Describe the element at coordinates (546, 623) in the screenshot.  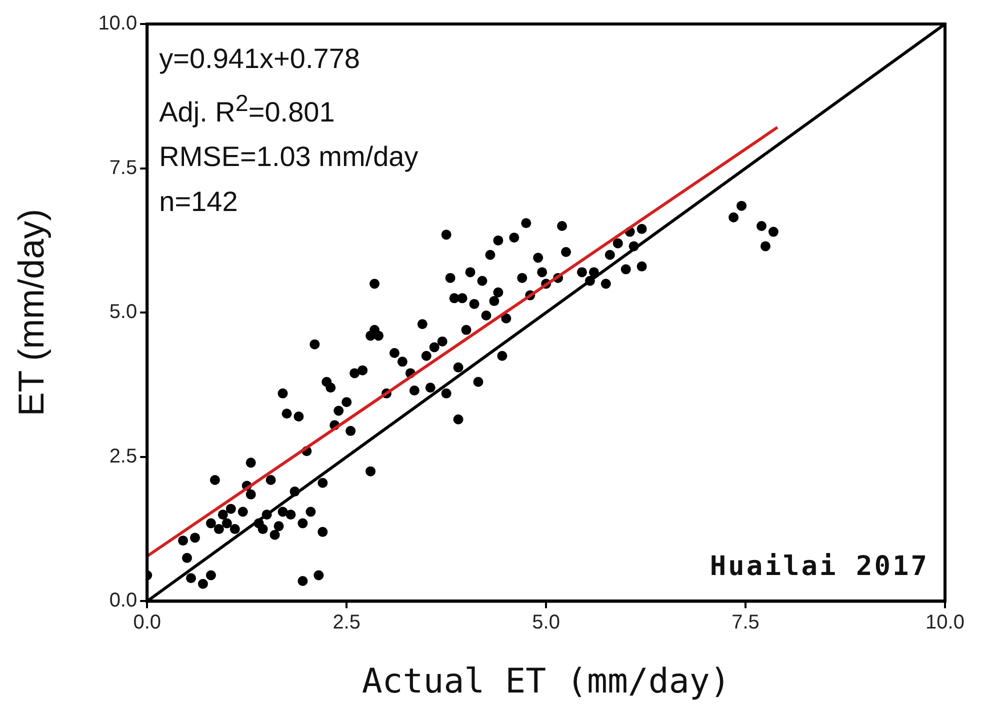
I see `x-tick-label: 5.0` at that location.